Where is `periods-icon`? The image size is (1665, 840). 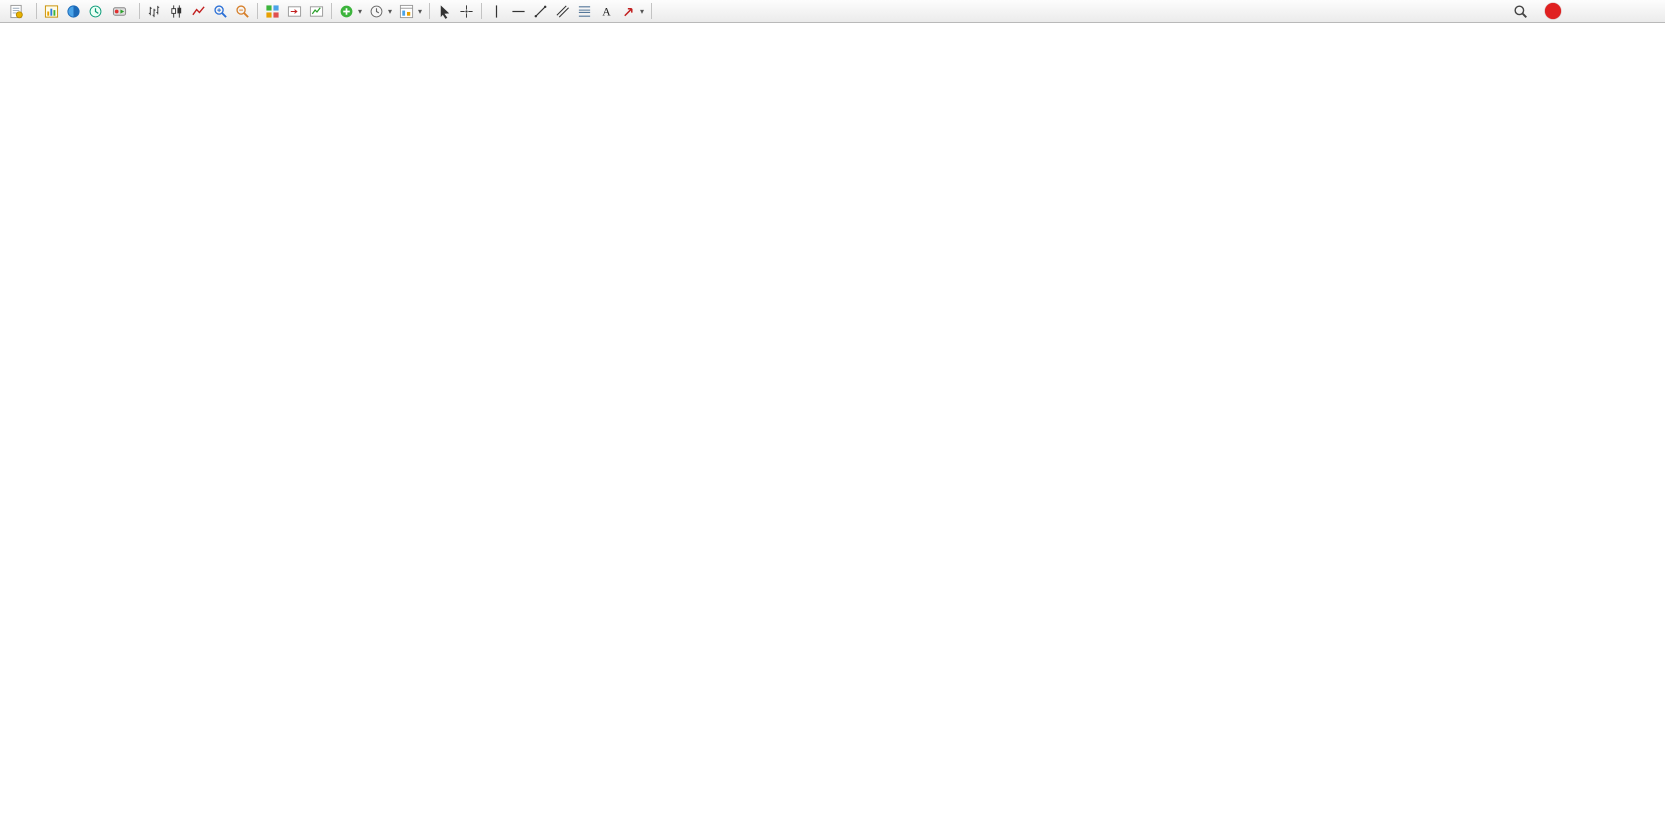 periods-icon is located at coordinates (376, 11).